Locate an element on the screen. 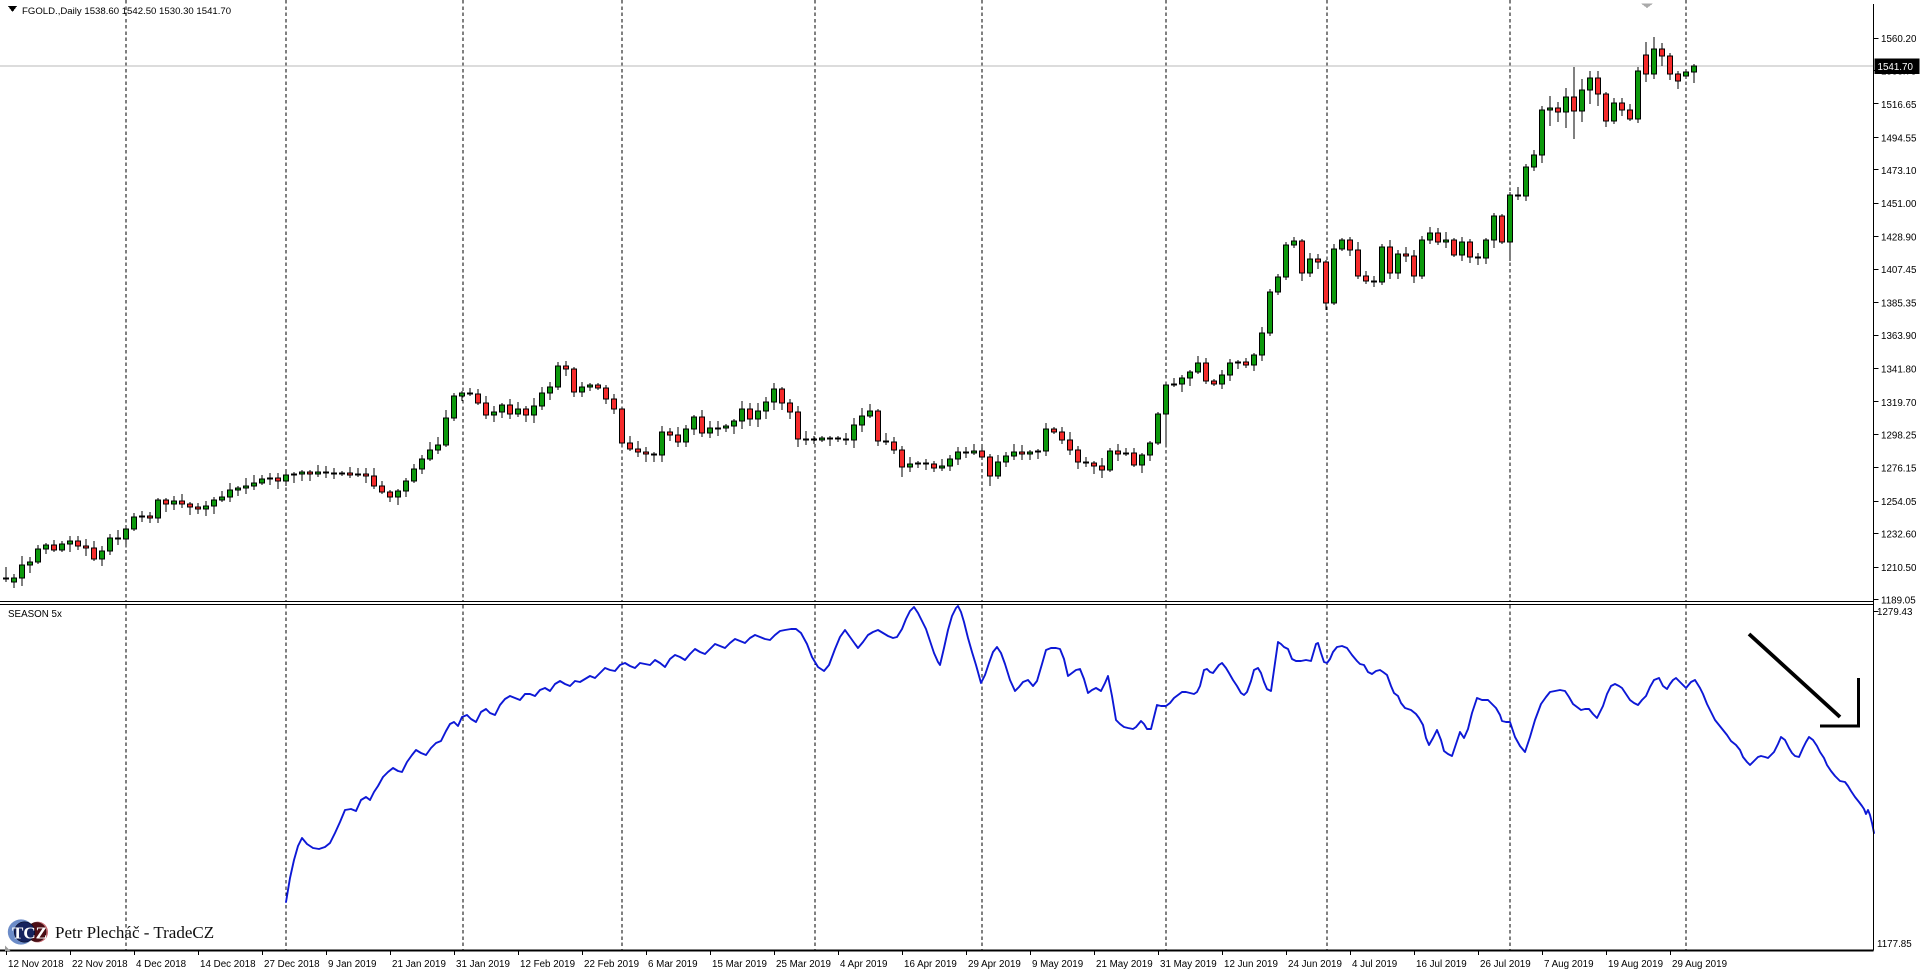  svg-text: 21 Jan 2019 is located at coordinates (419, 964).